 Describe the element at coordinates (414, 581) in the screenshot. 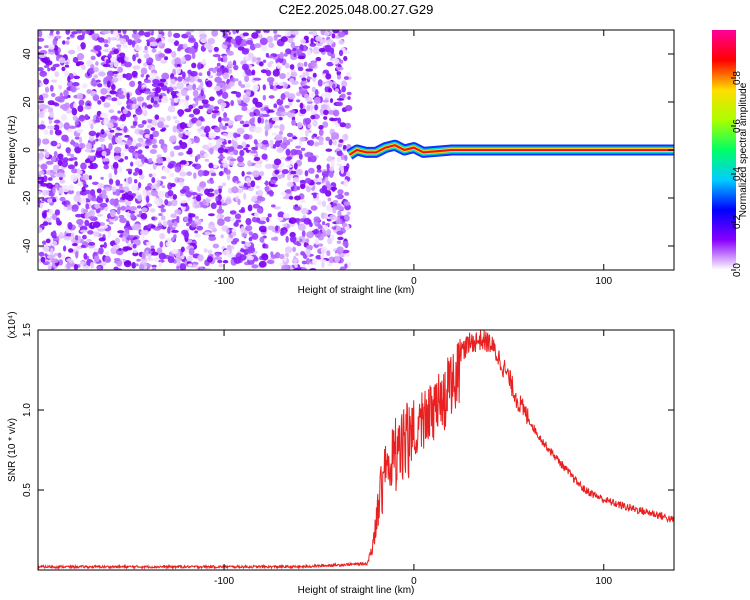

I see `snr-xtick-label: 0` at that location.